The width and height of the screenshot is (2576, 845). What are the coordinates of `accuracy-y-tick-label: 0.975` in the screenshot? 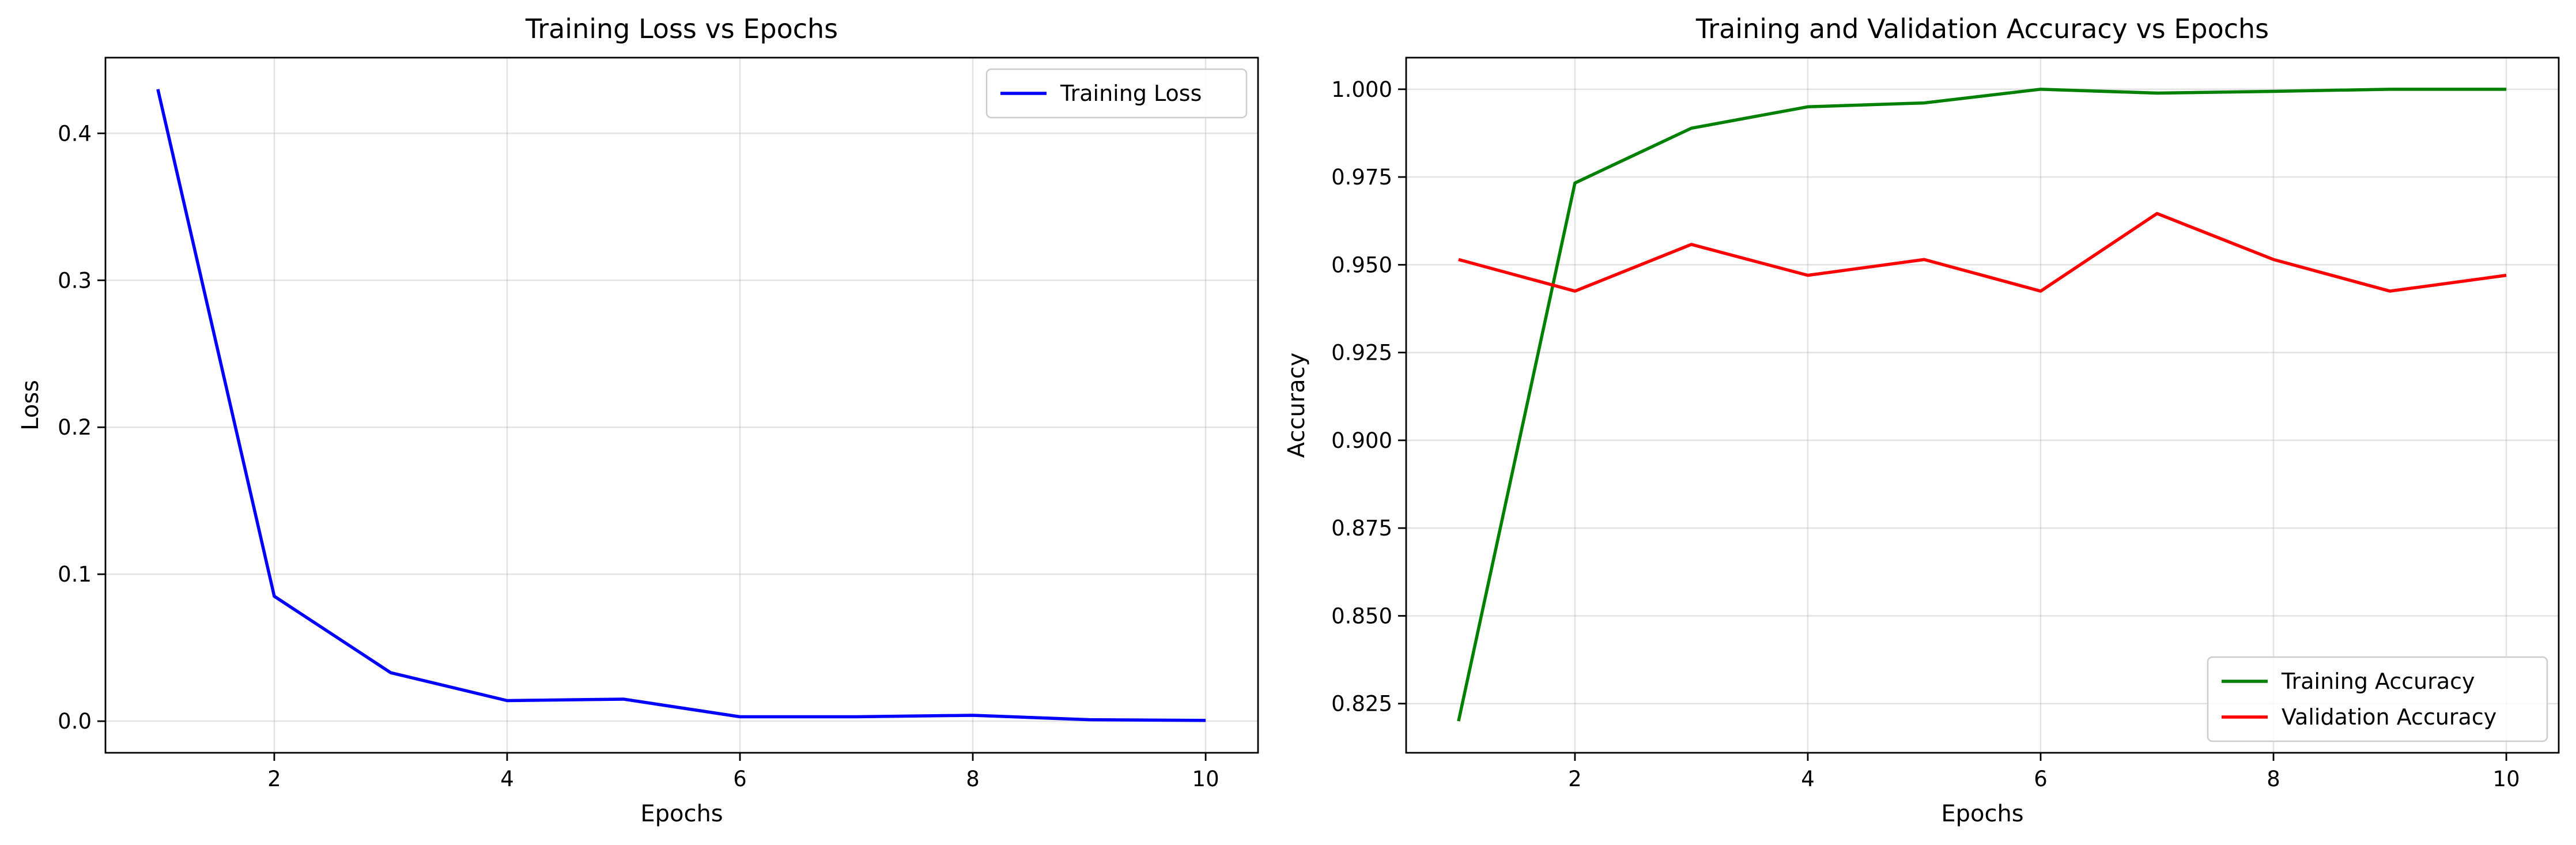 It's located at (1361, 177).